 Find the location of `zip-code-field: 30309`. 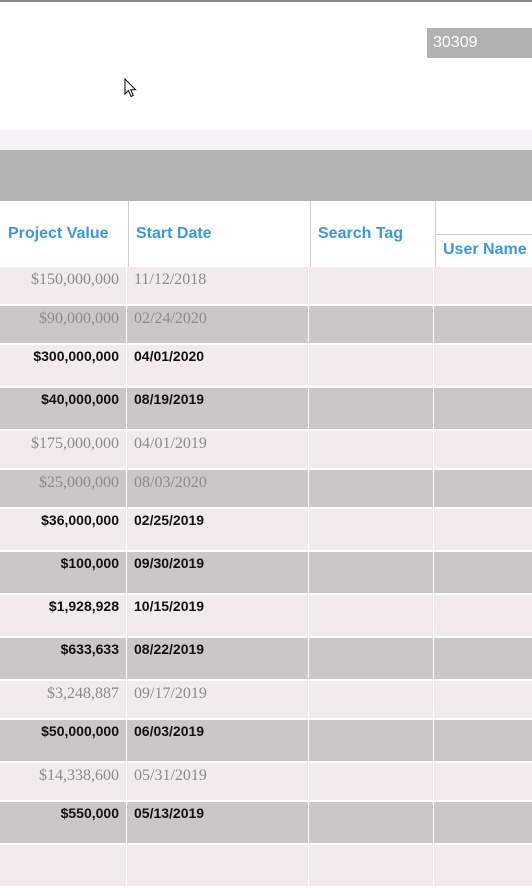

zip-code-field: 30309 is located at coordinates (479, 43).